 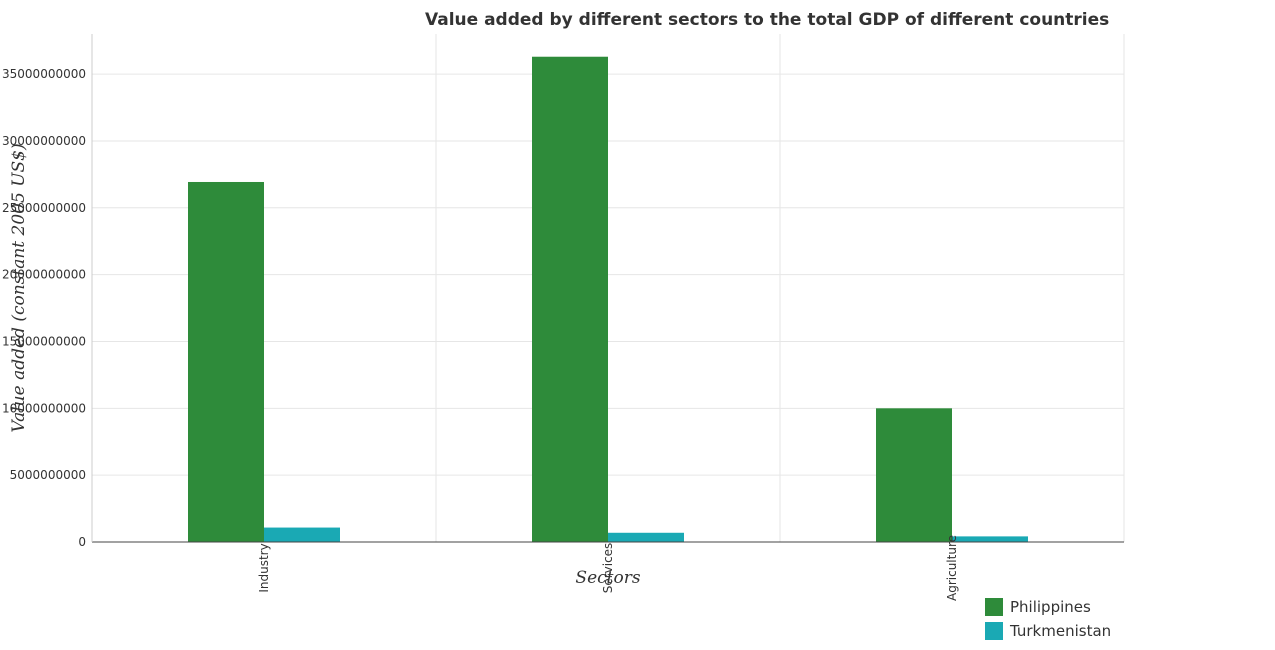 I want to click on x-axis-ticks: Industry Services Agriculture, so click(x=608, y=568).